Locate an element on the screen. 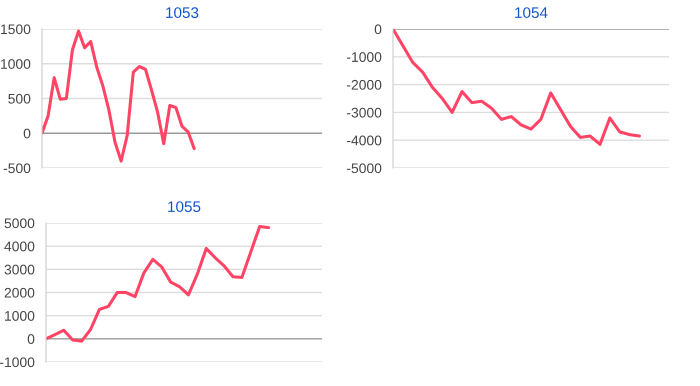 Image resolution: width=700 pixels, height=386 pixels. y-tick-label: -3000 is located at coordinates (364, 113).